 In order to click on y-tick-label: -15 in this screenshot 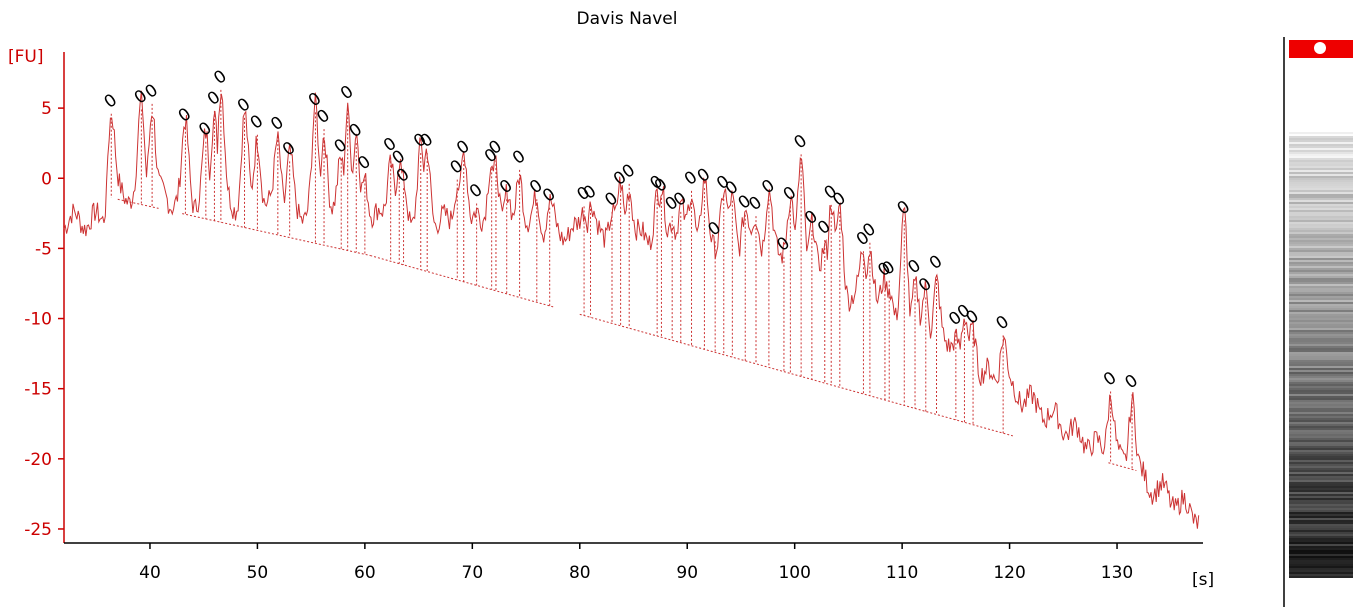, I will do `click(38, 390)`.